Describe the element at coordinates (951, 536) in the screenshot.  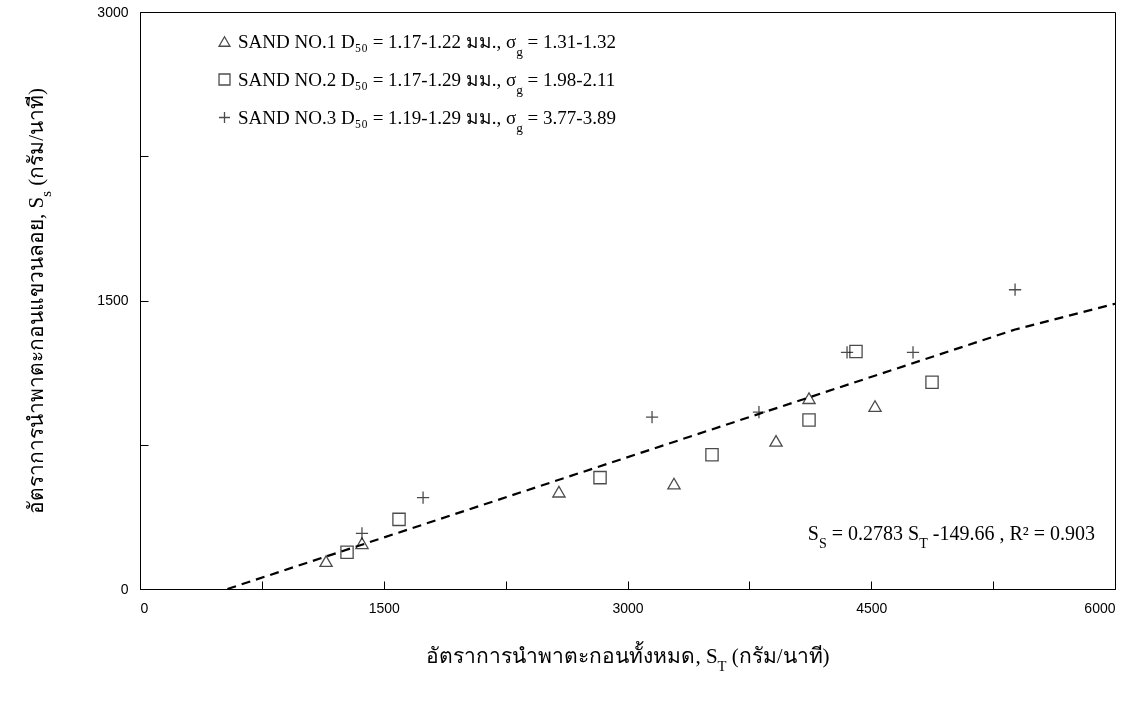
I see `annotation: S$_{S}$ = 0.2783 S$_{T}$ -149.66 , R² = 0.903` at that location.